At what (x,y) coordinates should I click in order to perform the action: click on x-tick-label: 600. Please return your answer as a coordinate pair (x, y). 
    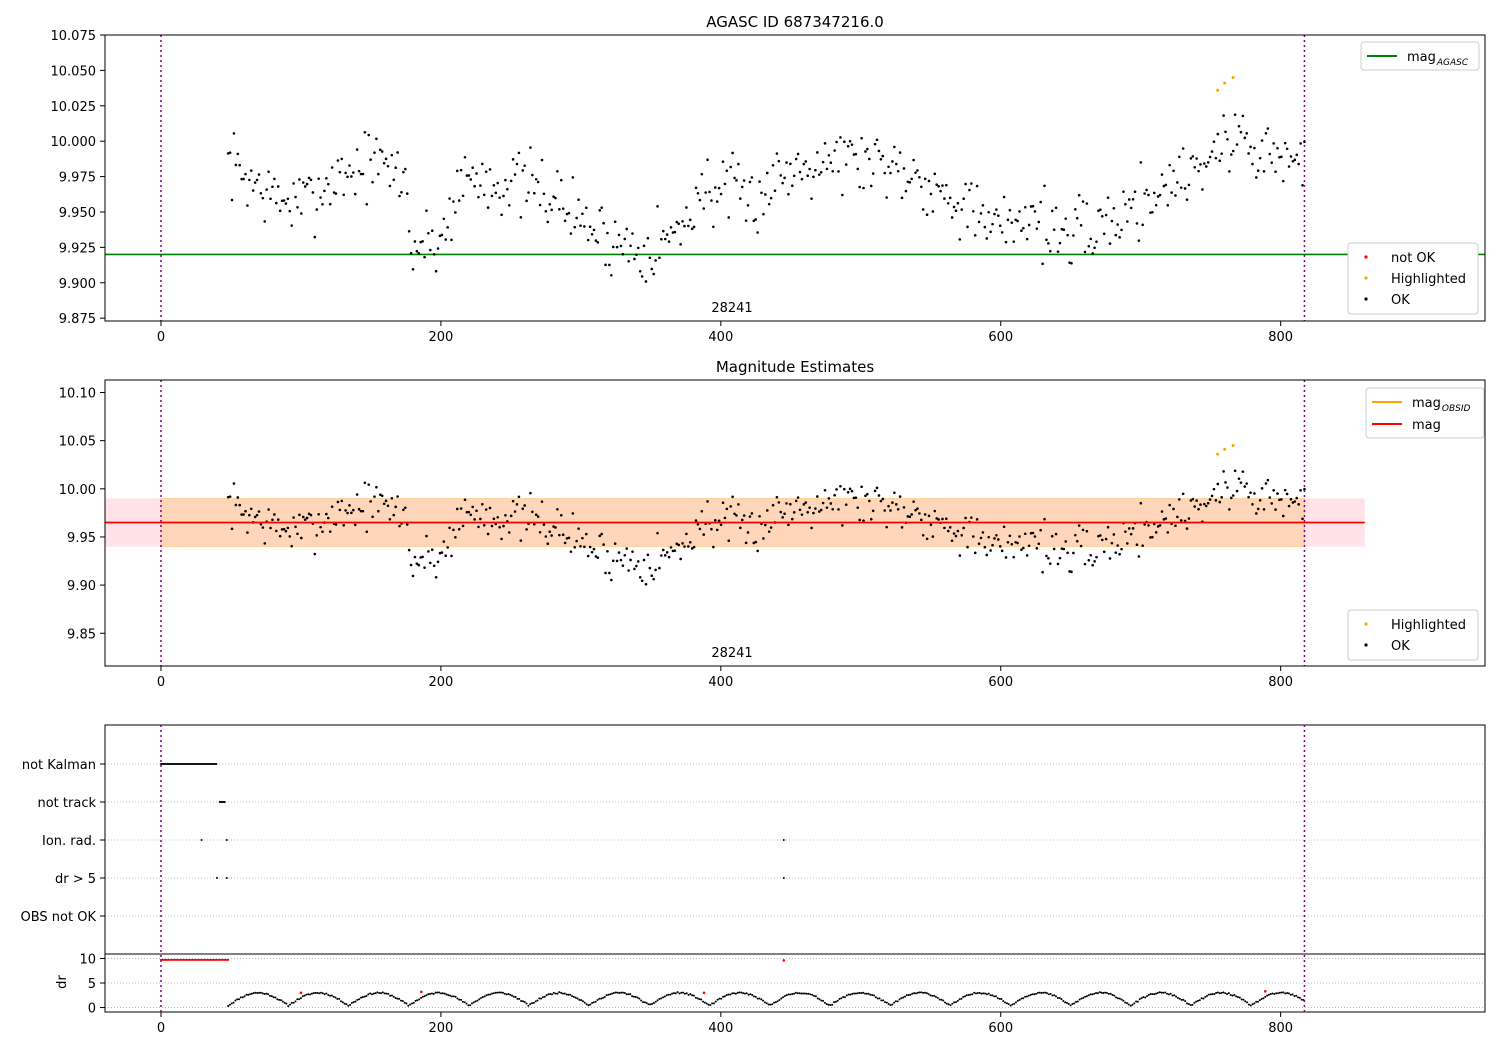
    Looking at the image, I should click on (1000, 682).